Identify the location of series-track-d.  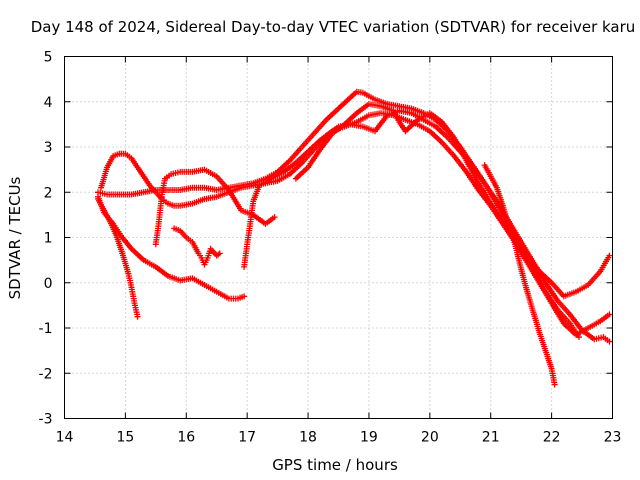
(118, 258).